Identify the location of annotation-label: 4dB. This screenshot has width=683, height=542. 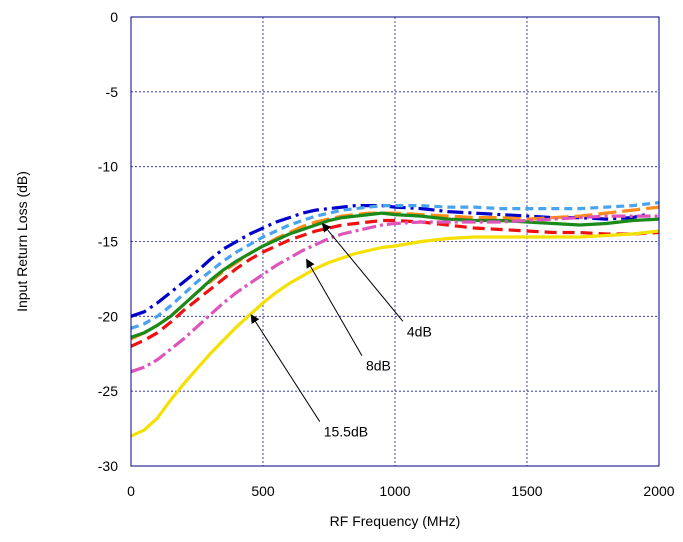
(419, 331).